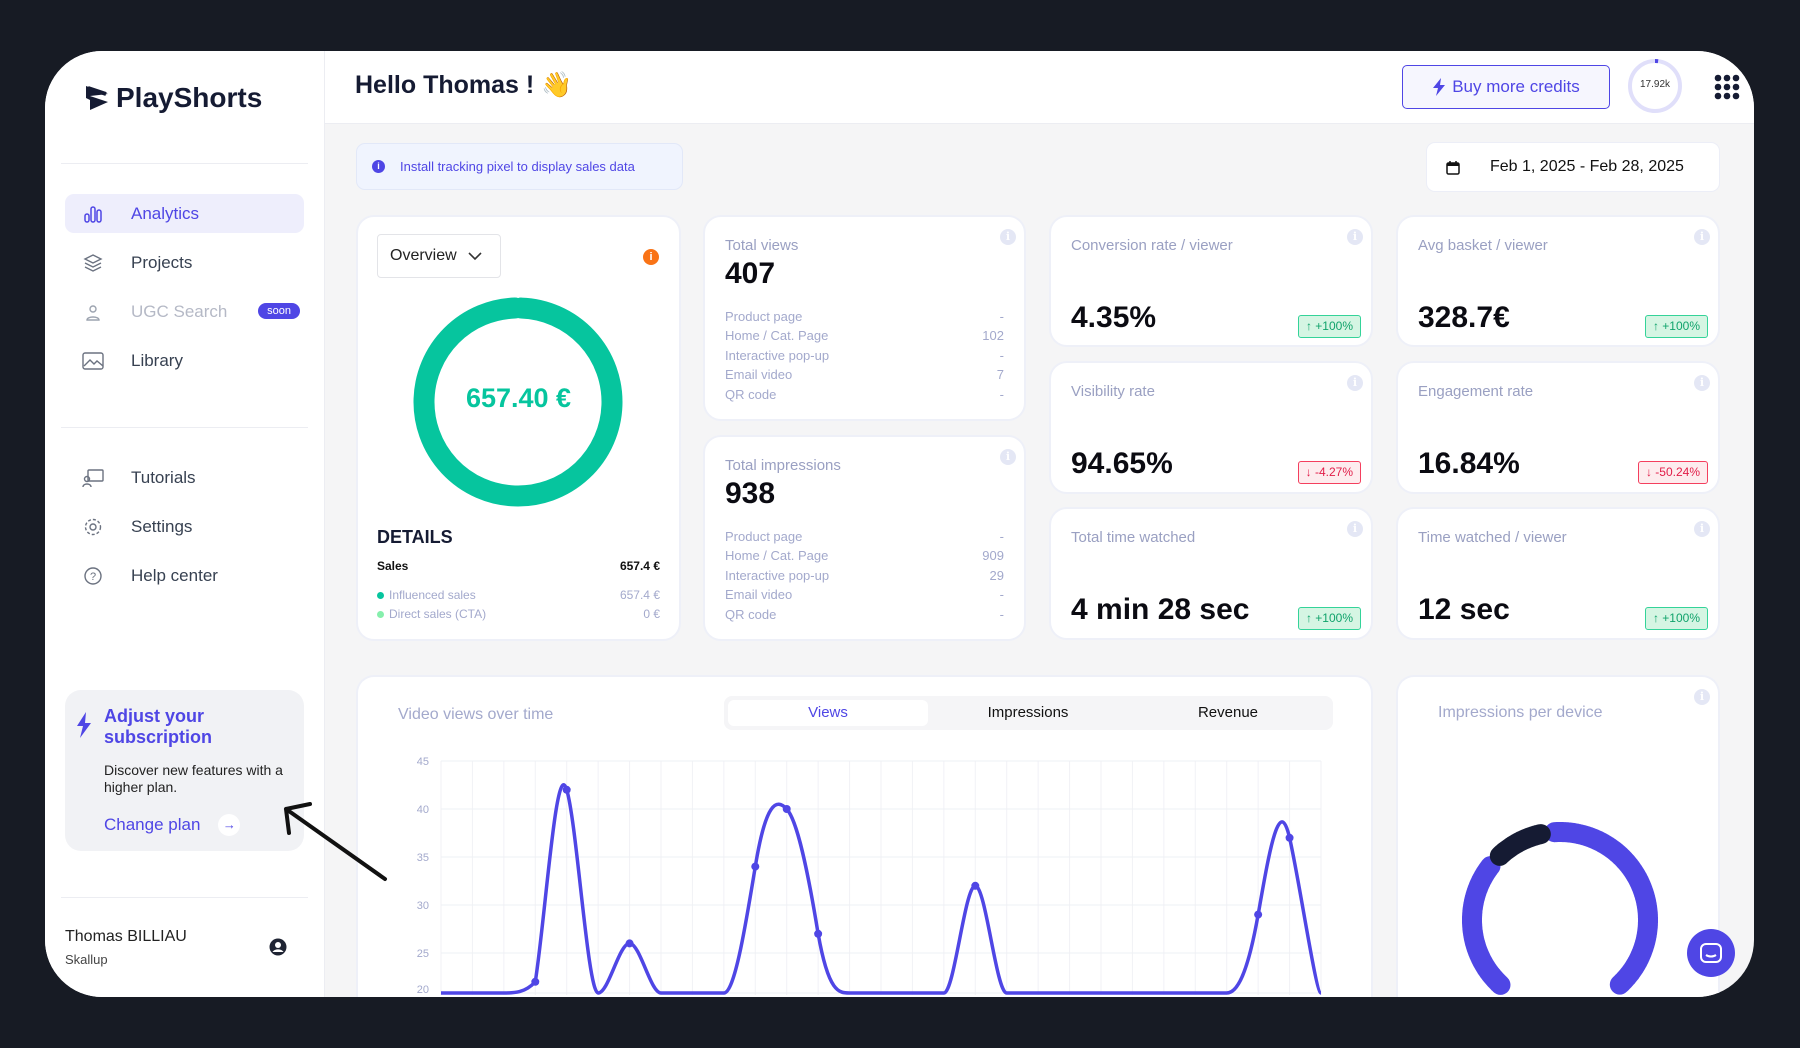 The height and width of the screenshot is (1048, 1800). I want to click on delta-badge: ↓ -50.24%, so click(1672, 472).